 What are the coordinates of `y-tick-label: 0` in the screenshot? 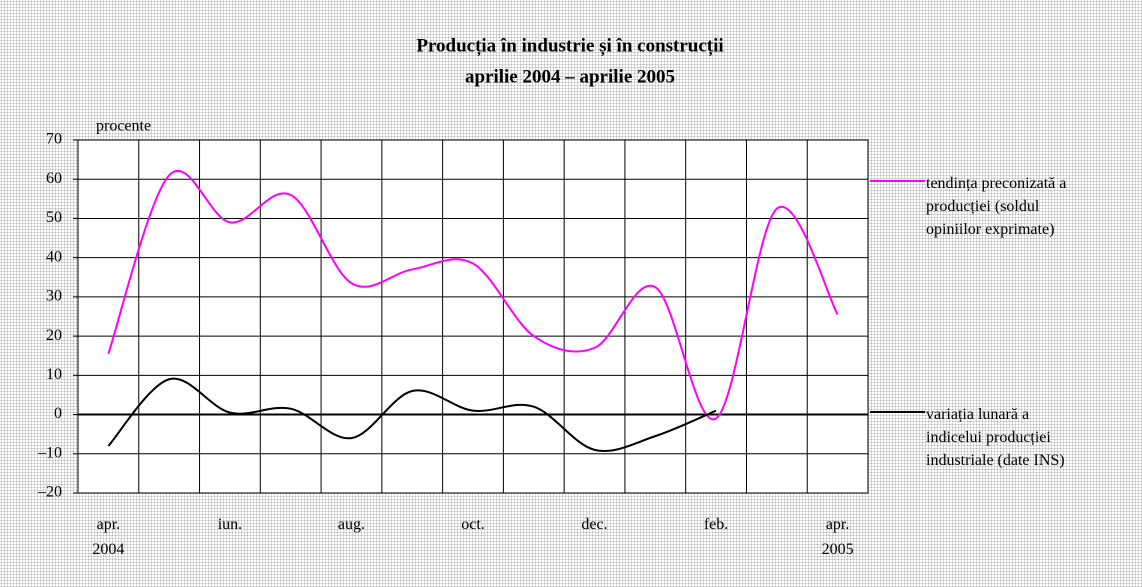 It's located at (58, 413).